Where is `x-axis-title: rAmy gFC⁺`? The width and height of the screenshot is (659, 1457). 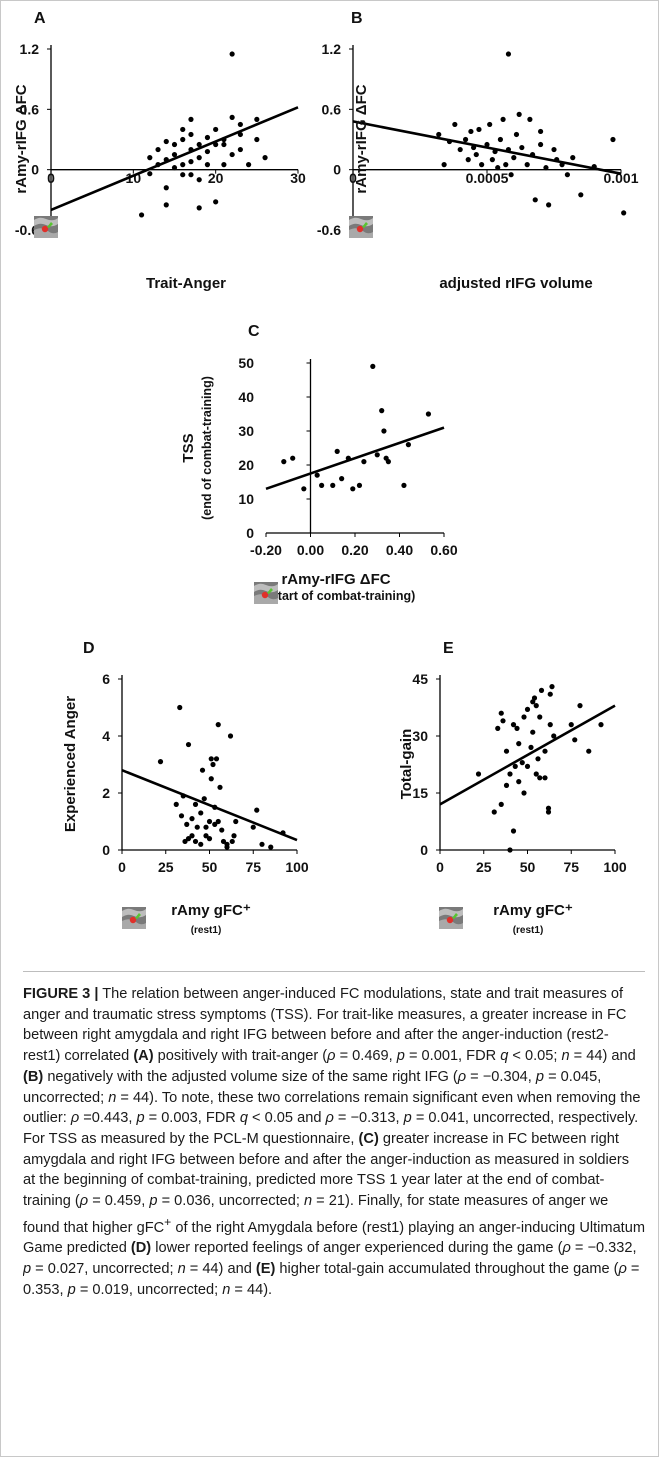 x-axis-title: rAmy gFC⁺ is located at coordinates (211, 910).